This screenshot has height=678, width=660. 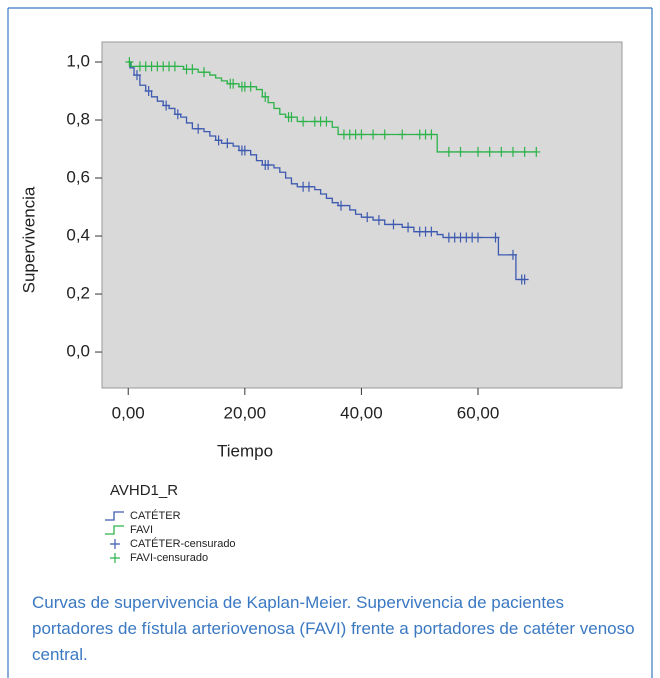 What do you see at coordinates (361, 412) in the screenshot?
I see `x-tick-label: 40,00` at bounding box center [361, 412].